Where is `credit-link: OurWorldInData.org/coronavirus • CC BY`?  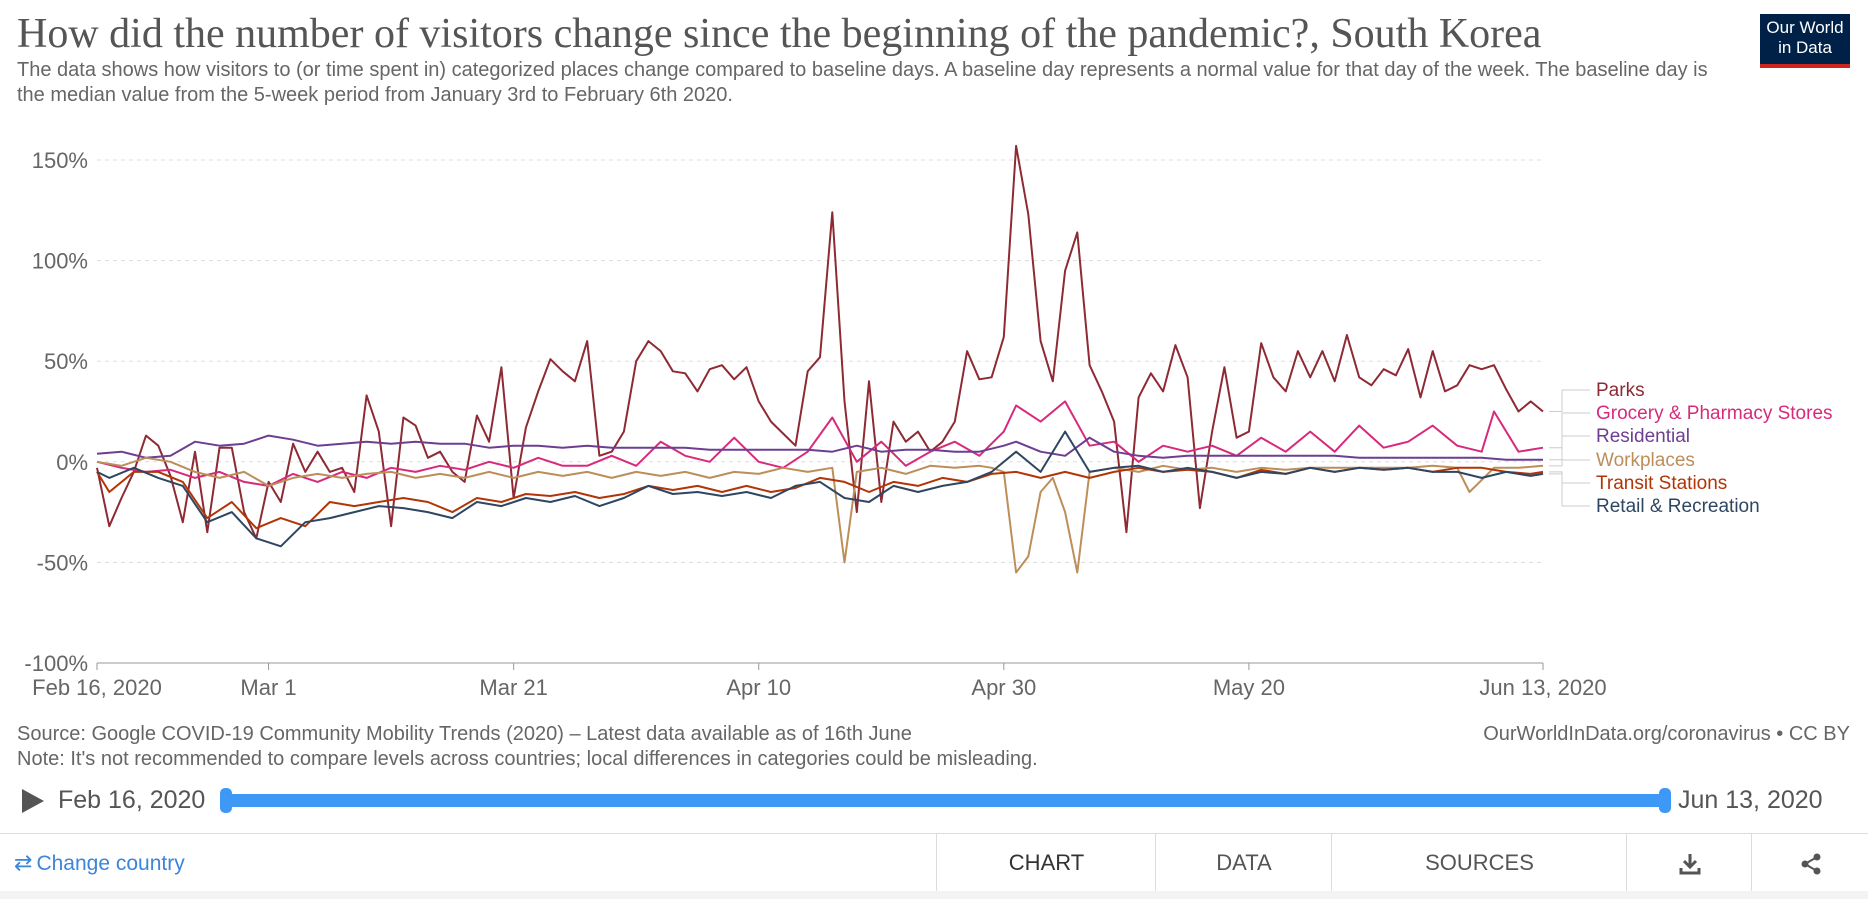
credit-link: OurWorldInData.org/coronavirus • CC BY is located at coordinates (1666, 734).